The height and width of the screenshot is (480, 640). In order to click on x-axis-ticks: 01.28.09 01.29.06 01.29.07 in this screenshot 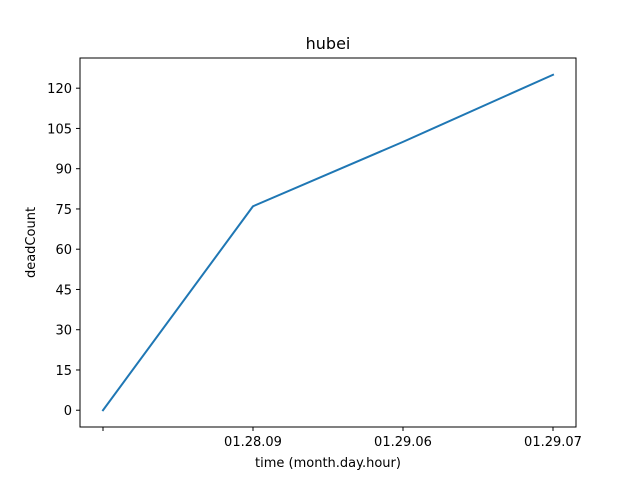, I will do `click(342, 438)`.